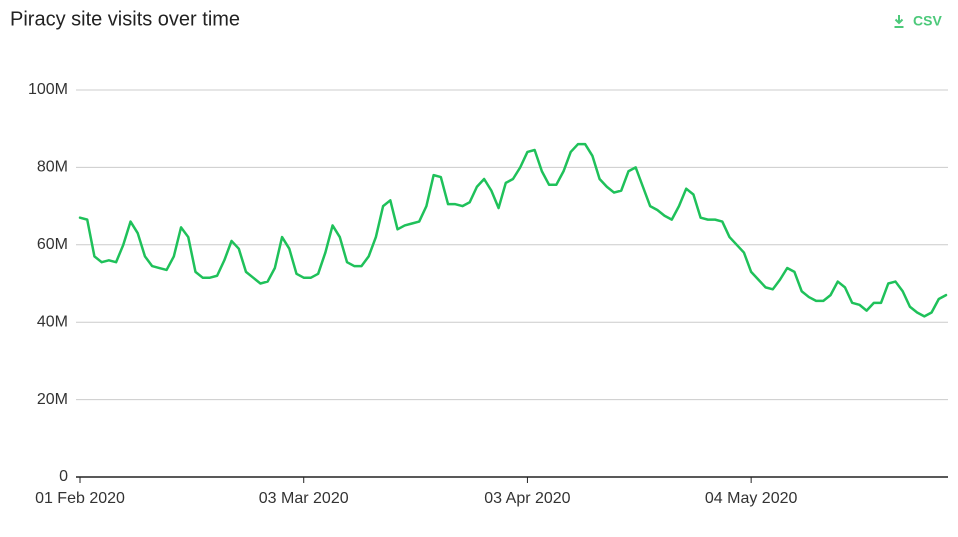 Image resolution: width=958 pixels, height=537 pixels. What do you see at coordinates (63, 476) in the screenshot?
I see `y-tick-label: 0` at bounding box center [63, 476].